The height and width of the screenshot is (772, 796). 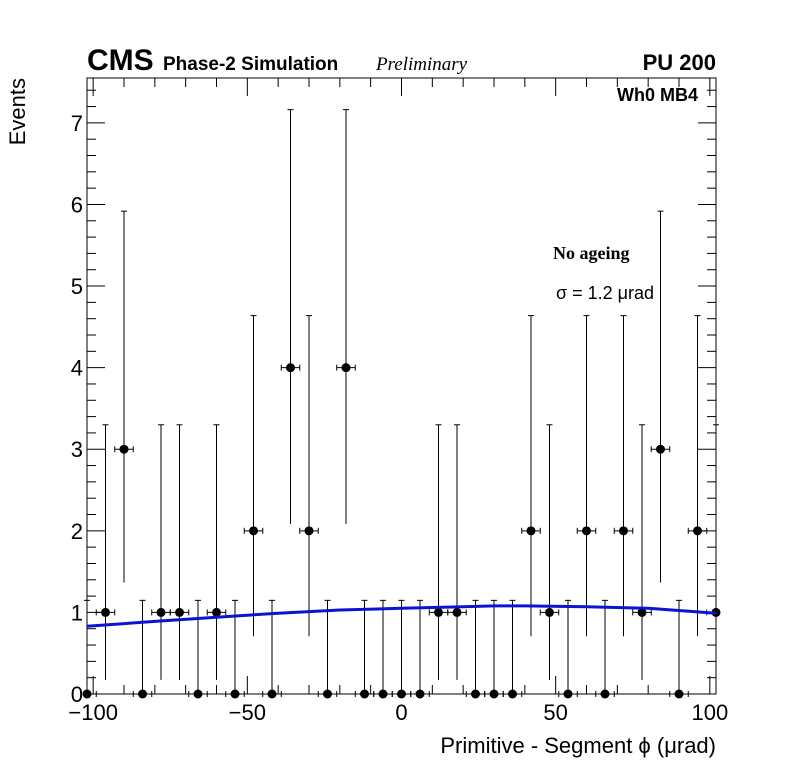 What do you see at coordinates (77, 449) in the screenshot?
I see `y-tick-label: 3` at bounding box center [77, 449].